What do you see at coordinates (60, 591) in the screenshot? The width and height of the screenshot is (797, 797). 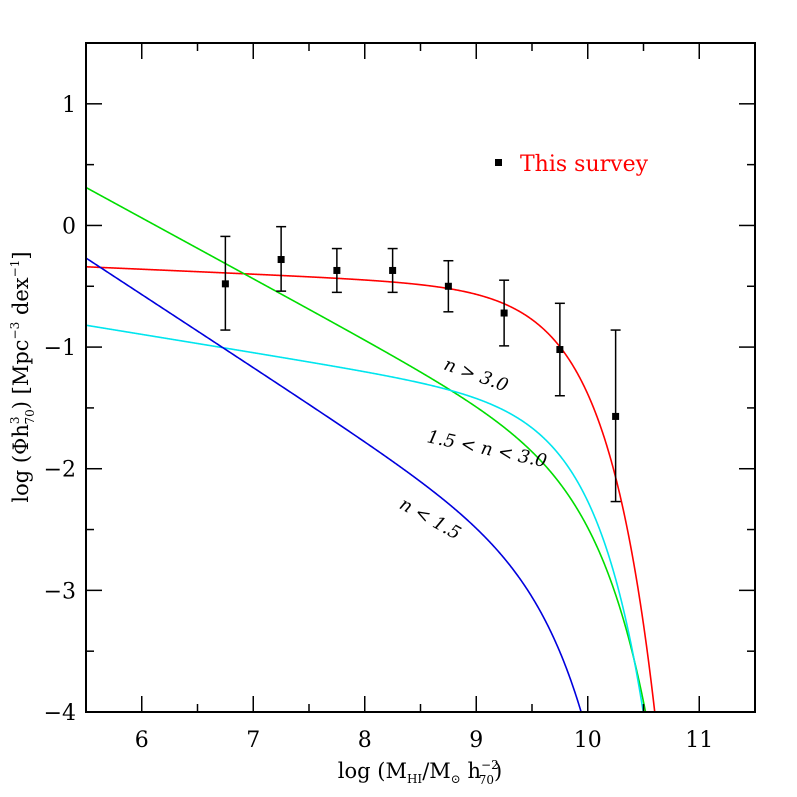 I see `y-tick-label: −3` at bounding box center [60, 591].